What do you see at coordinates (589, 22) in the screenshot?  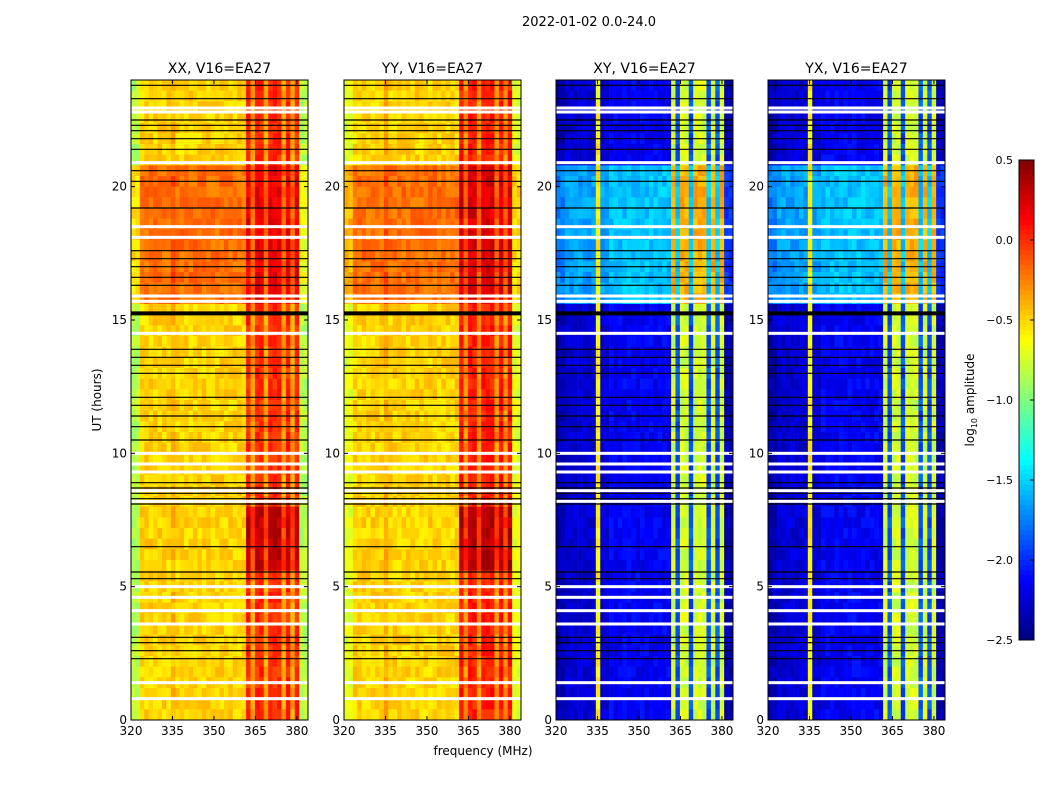 I see `figure-title: 2022-01-02 0.0-24.0` at bounding box center [589, 22].